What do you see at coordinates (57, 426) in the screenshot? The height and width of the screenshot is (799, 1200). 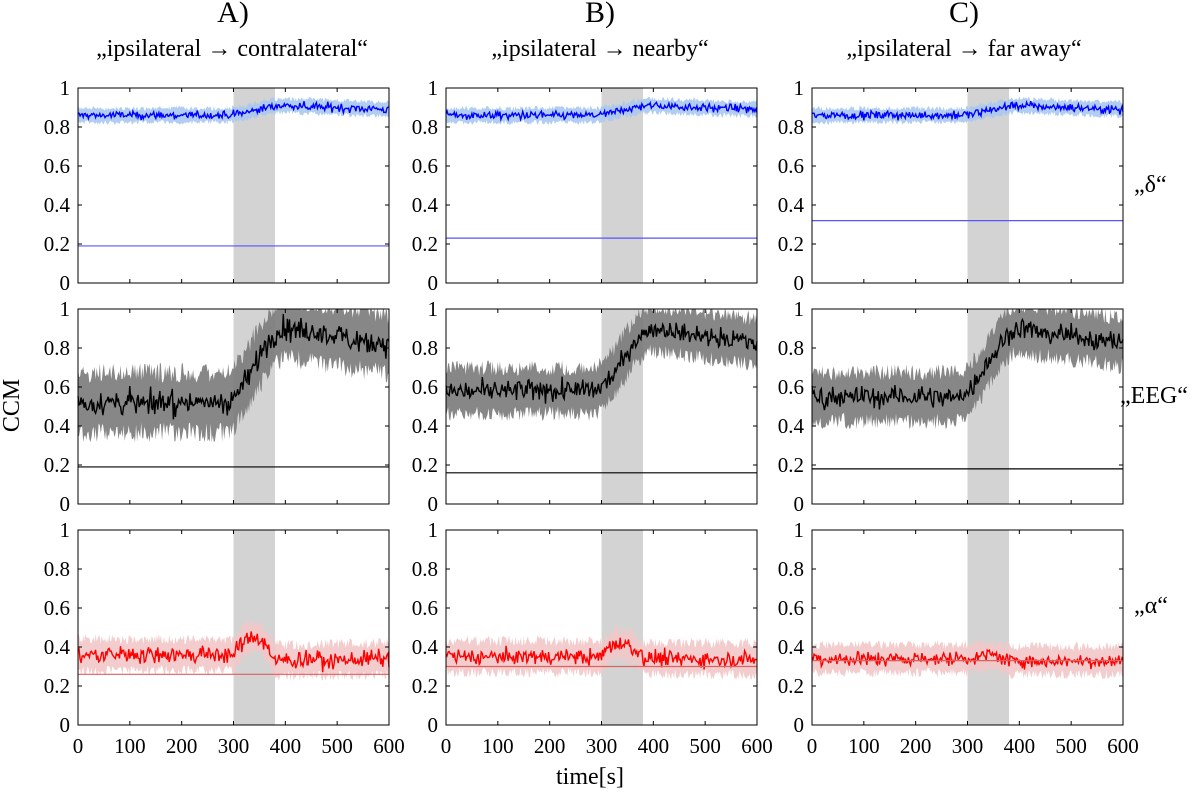 I see `y-tick-label-r1c0-2: 0.4` at bounding box center [57, 426].